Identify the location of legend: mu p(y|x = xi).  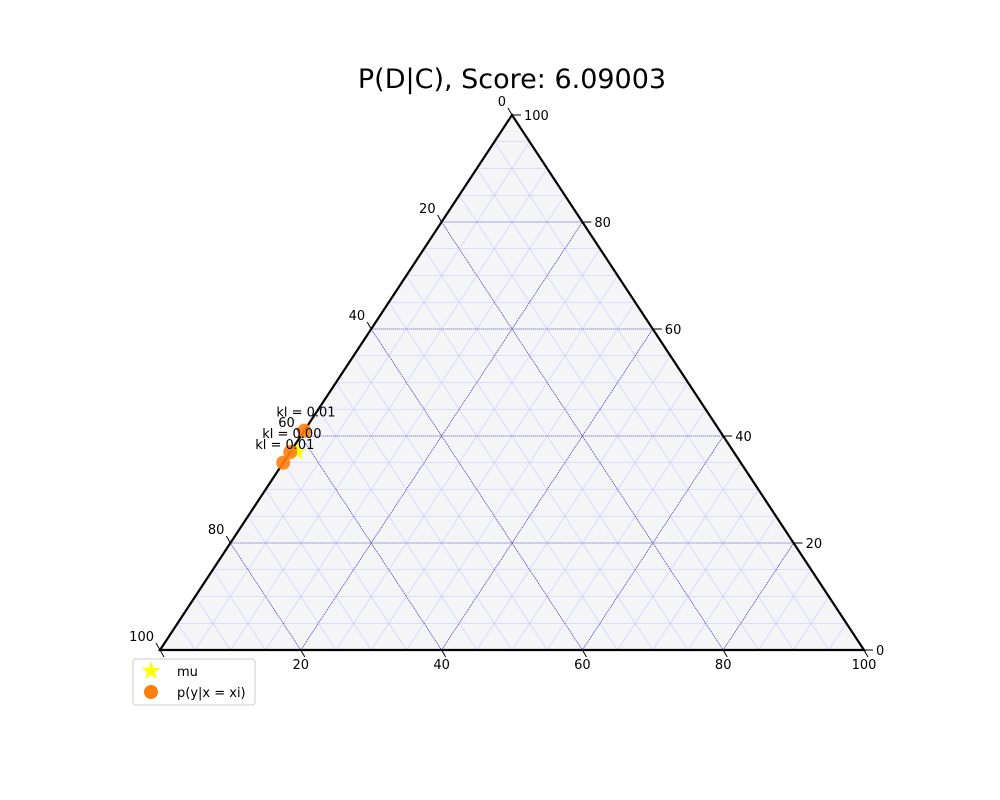
(194, 682).